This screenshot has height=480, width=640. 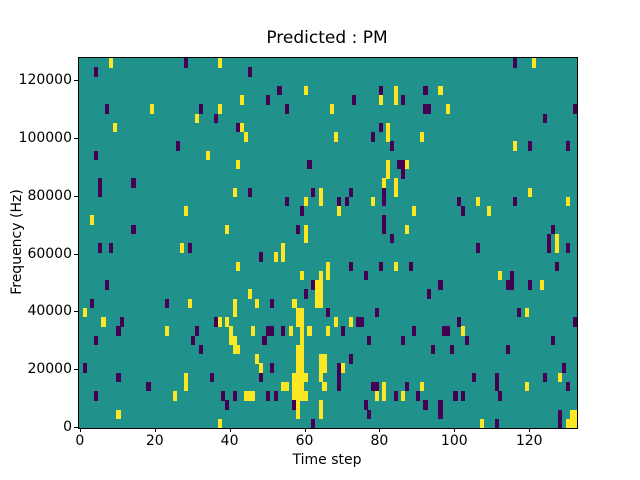 I want to click on y-tick-label: 60000, so click(x=49, y=253).